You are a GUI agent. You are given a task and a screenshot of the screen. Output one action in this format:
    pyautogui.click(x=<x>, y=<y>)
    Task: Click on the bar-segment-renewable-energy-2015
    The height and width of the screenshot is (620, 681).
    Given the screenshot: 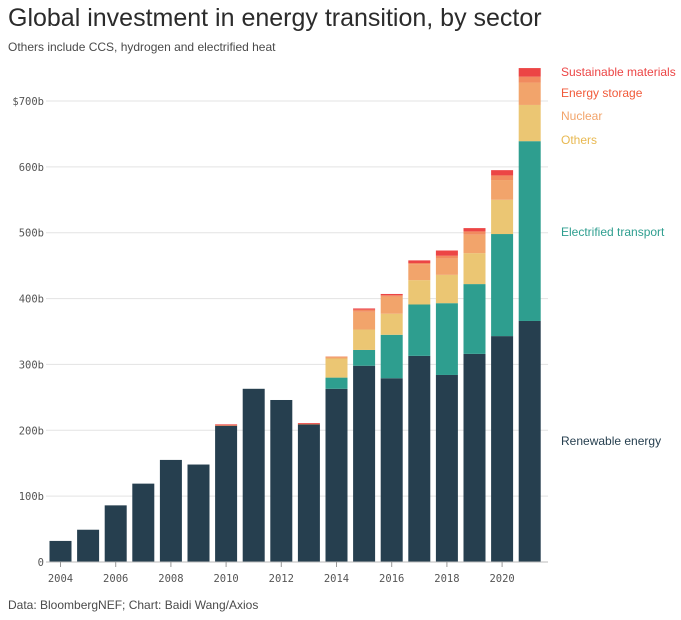 What is the action you would take?
    pyautogui.click(x=364, y=463)
    